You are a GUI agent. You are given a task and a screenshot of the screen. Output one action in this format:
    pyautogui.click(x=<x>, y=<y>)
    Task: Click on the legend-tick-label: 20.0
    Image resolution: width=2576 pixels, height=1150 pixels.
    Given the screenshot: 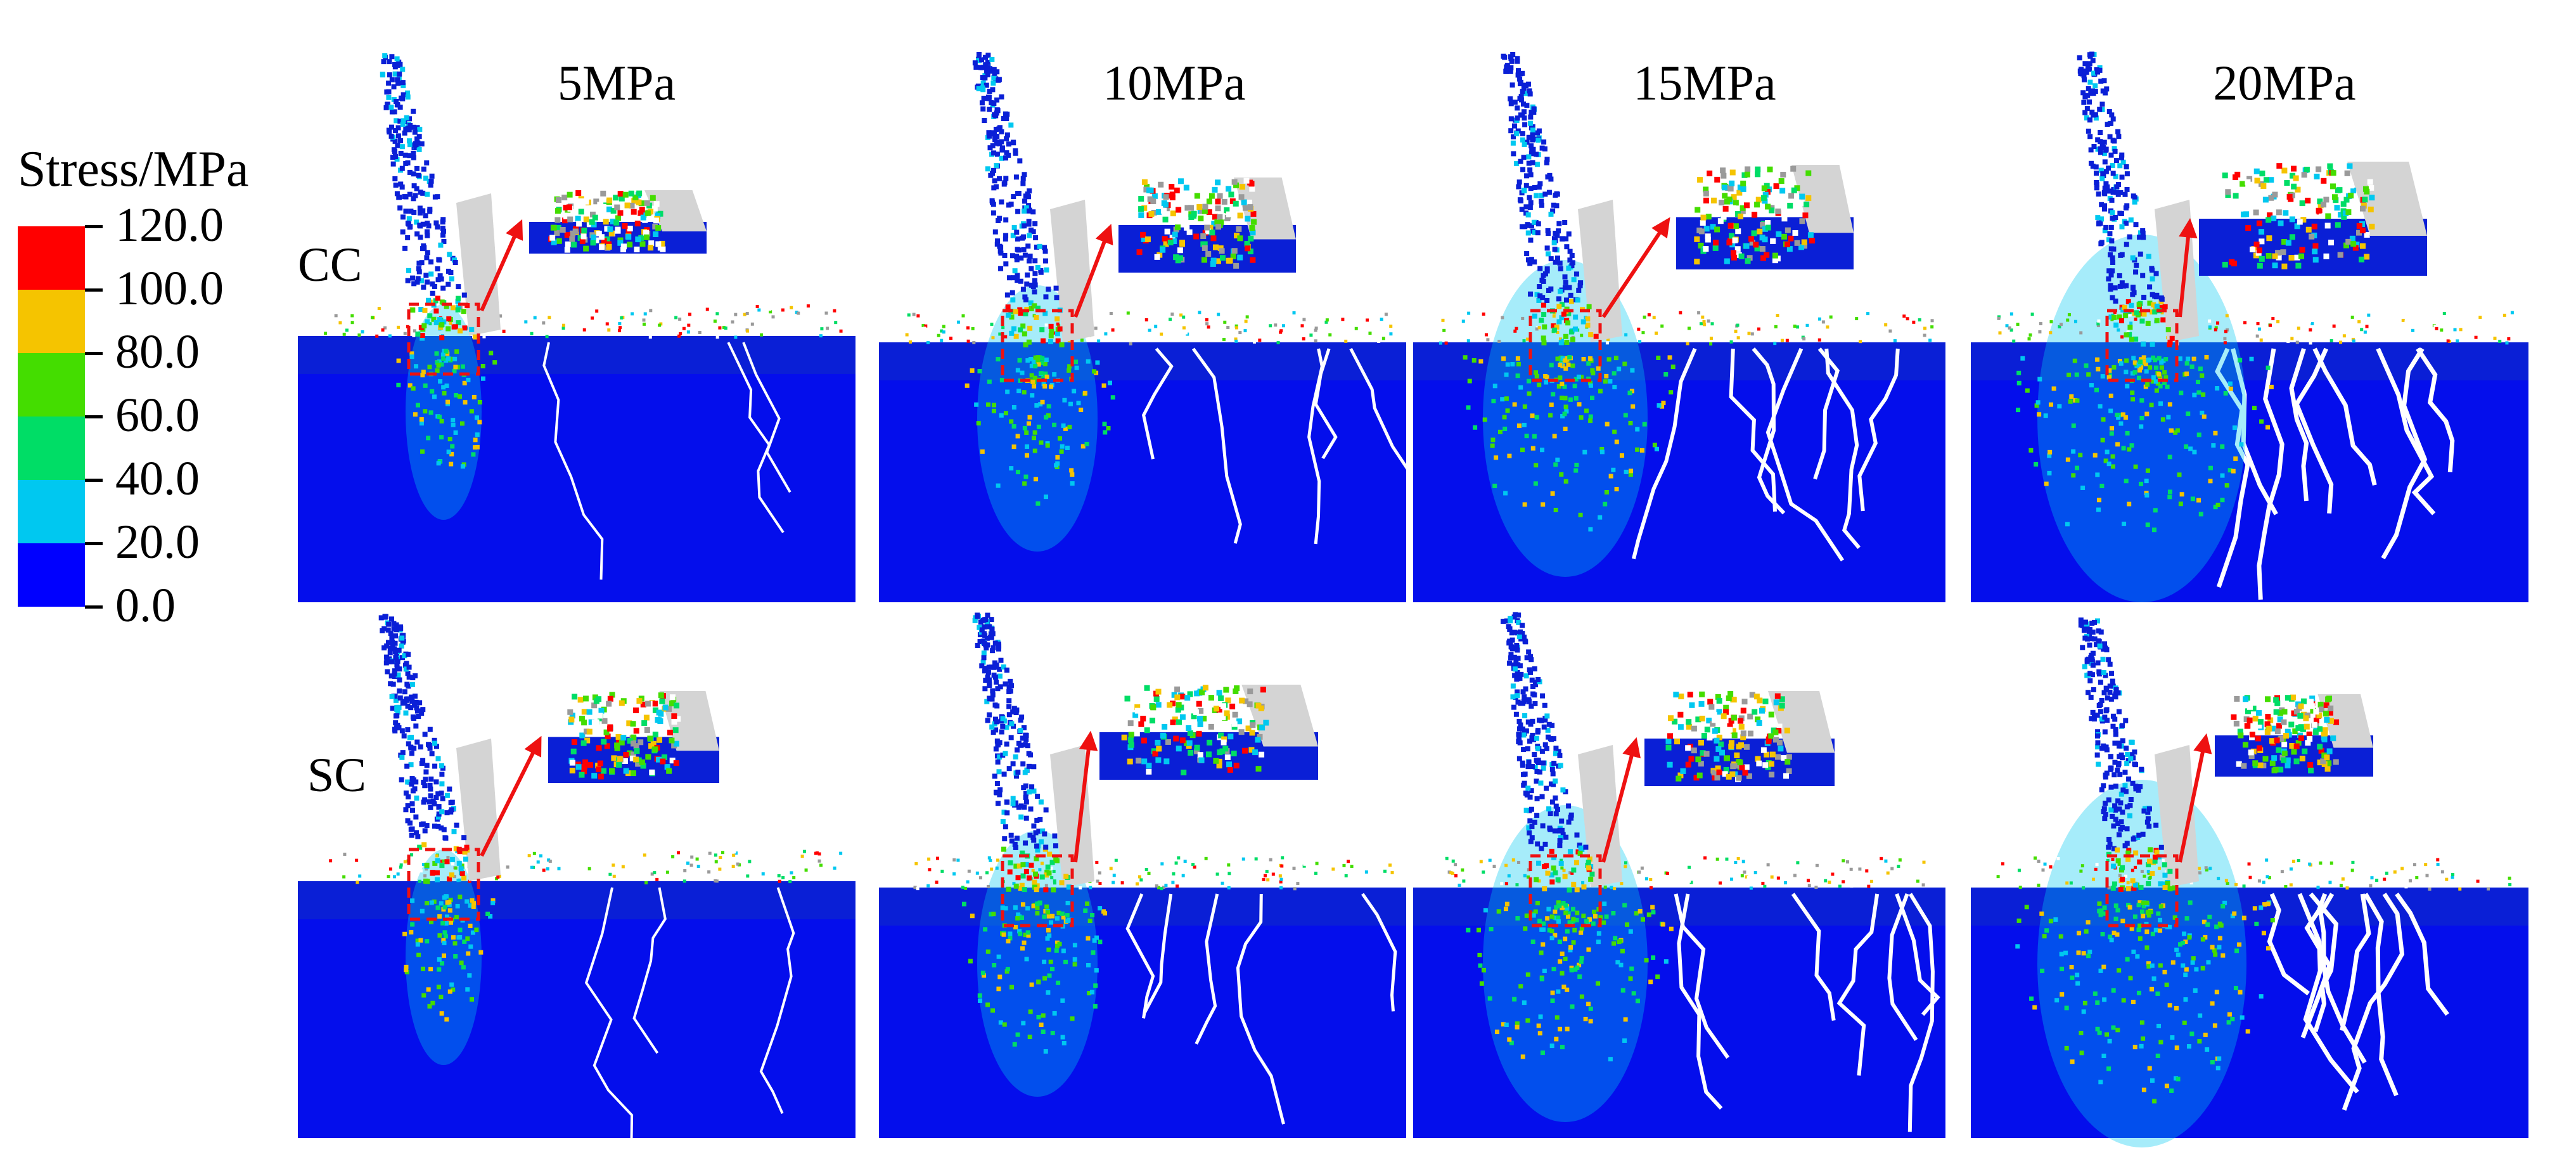 What is the action you would take?
    pyautogui.click(x=157, y=542)
    